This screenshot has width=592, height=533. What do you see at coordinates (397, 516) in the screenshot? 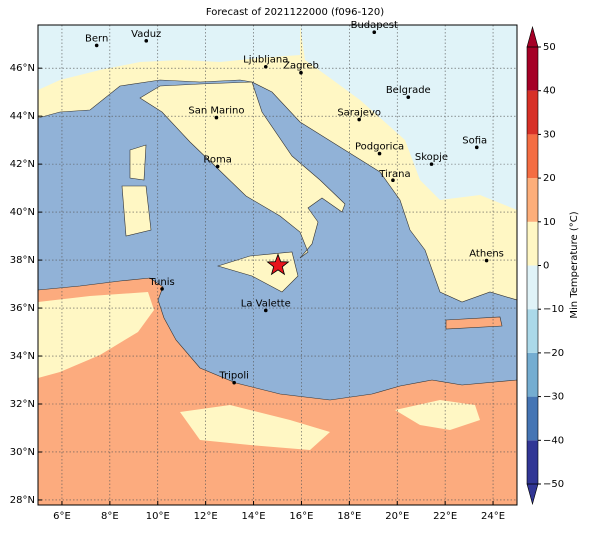
I see `x-tick-label: 20°E` at bounding box center [397, 516].